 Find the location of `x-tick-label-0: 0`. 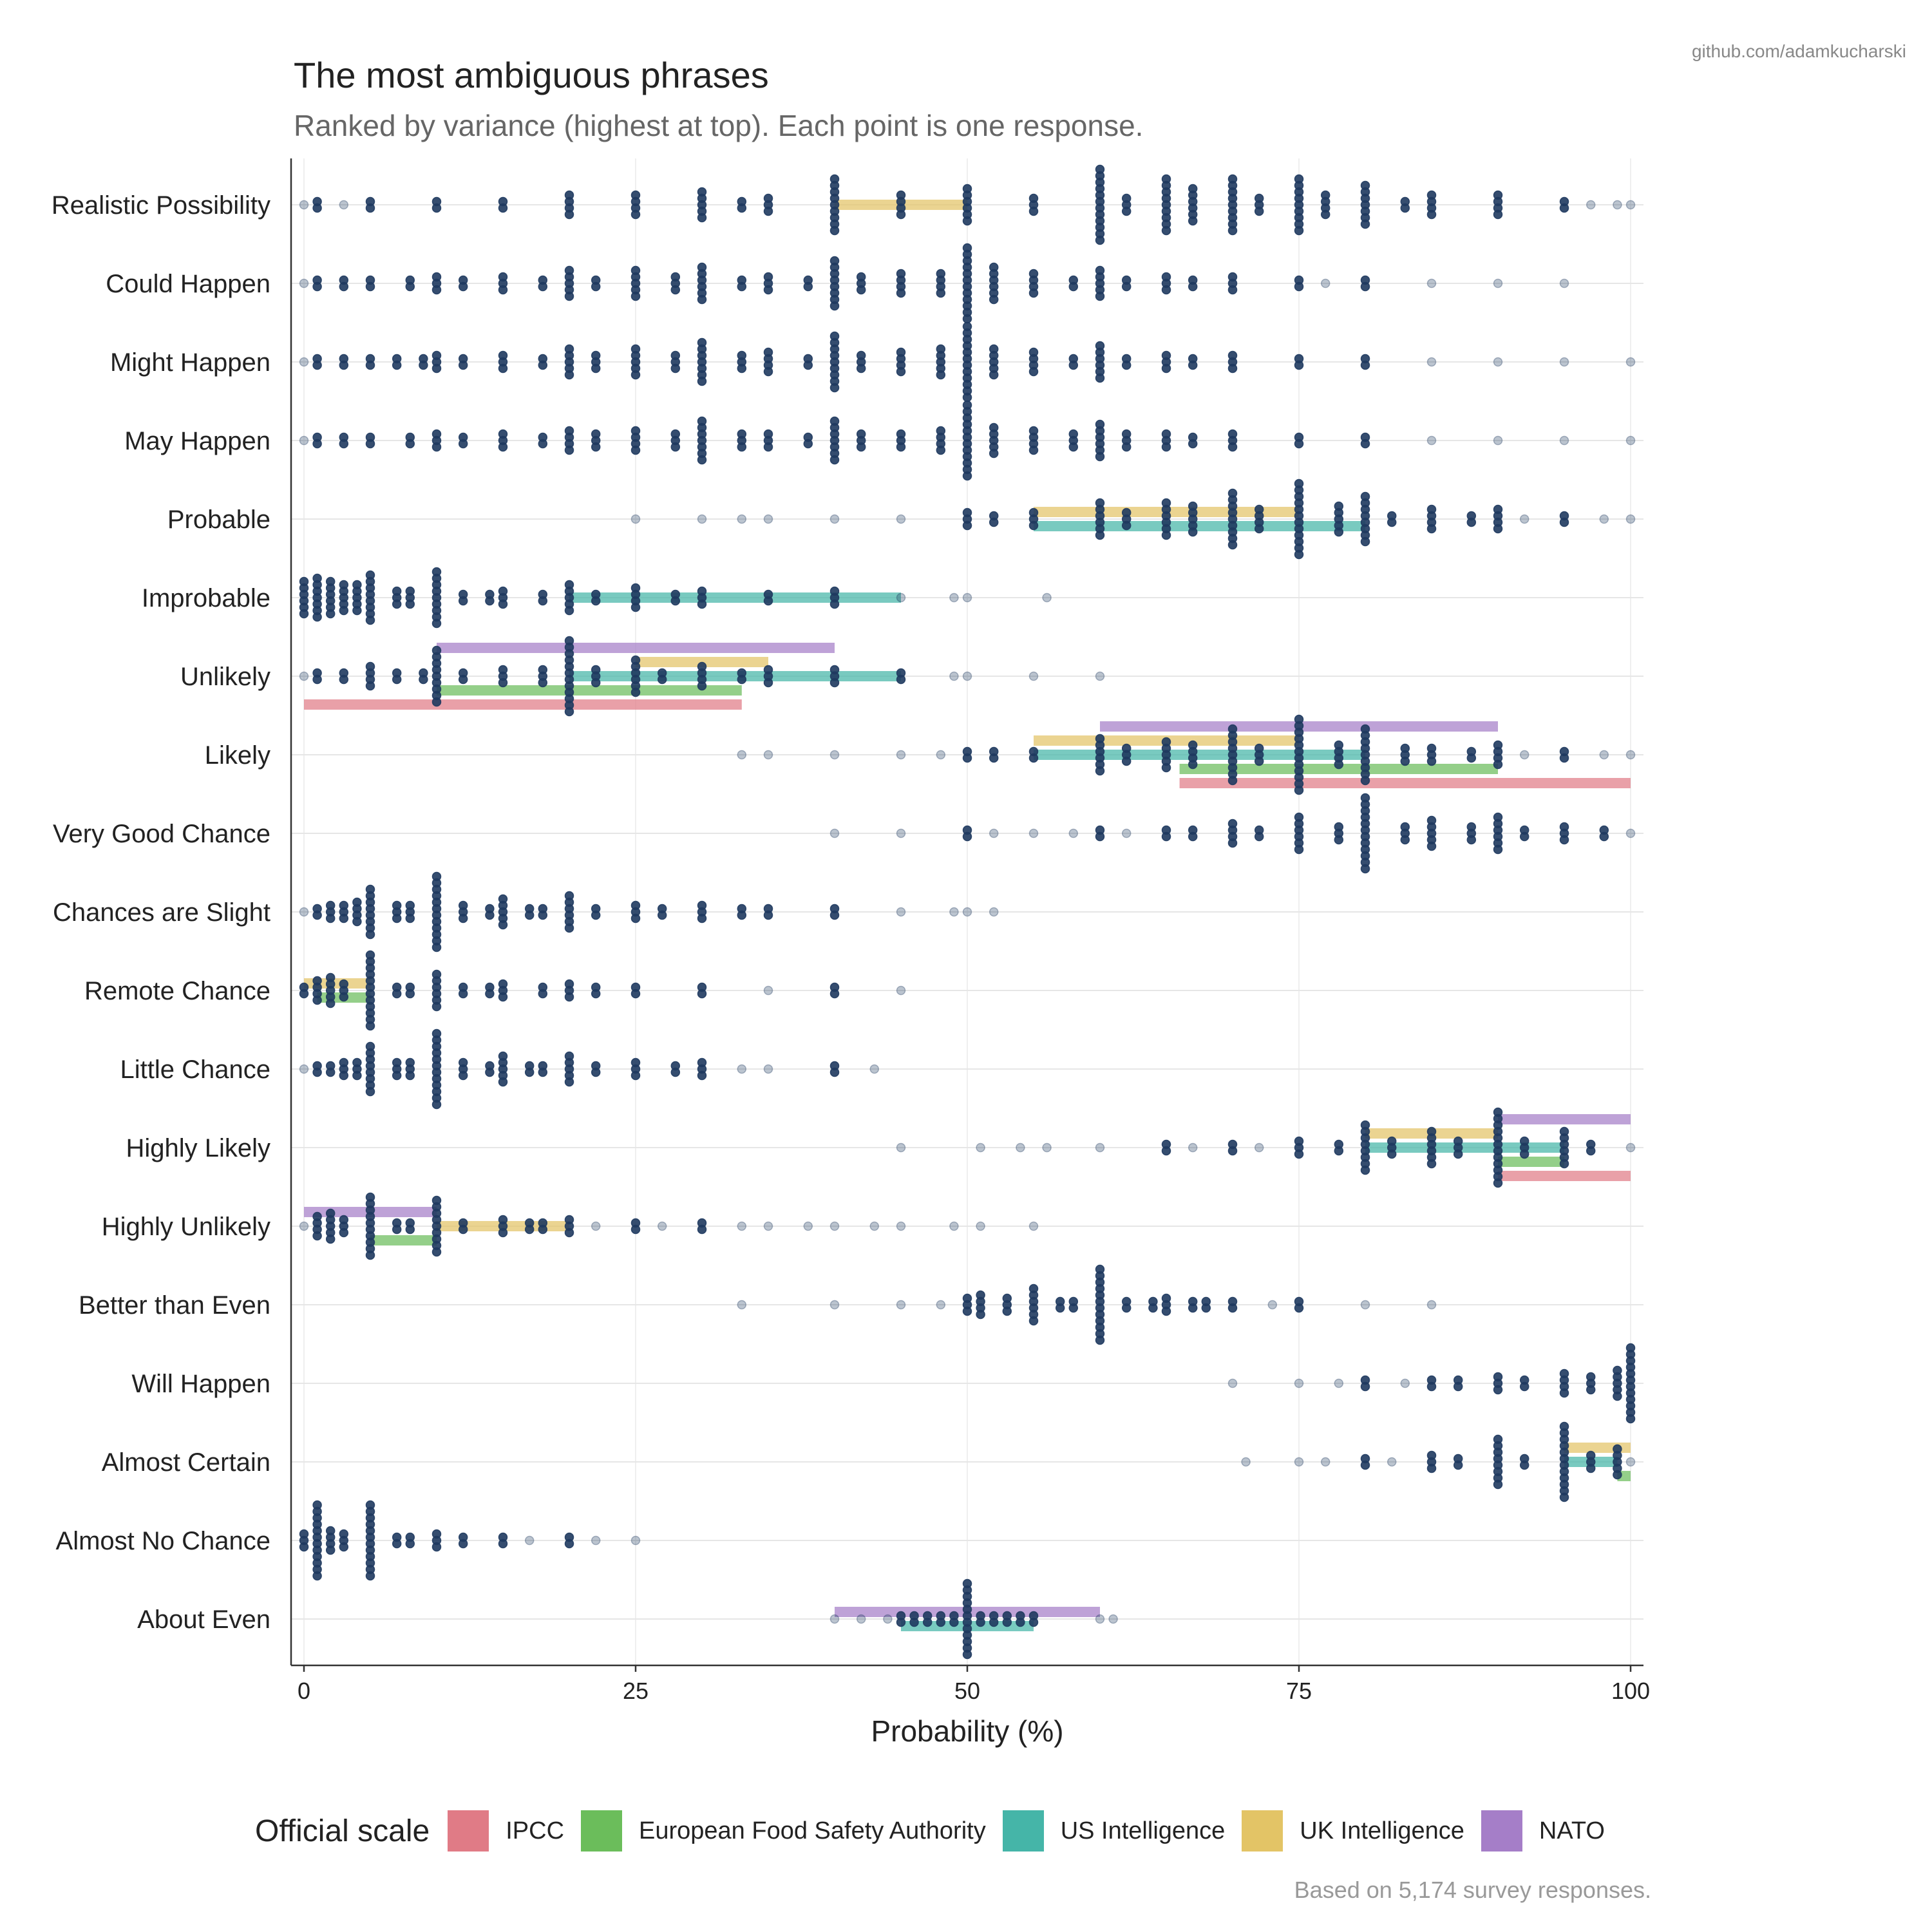

x-tick-label-0: 0 is located at coordinates (304, 1691).